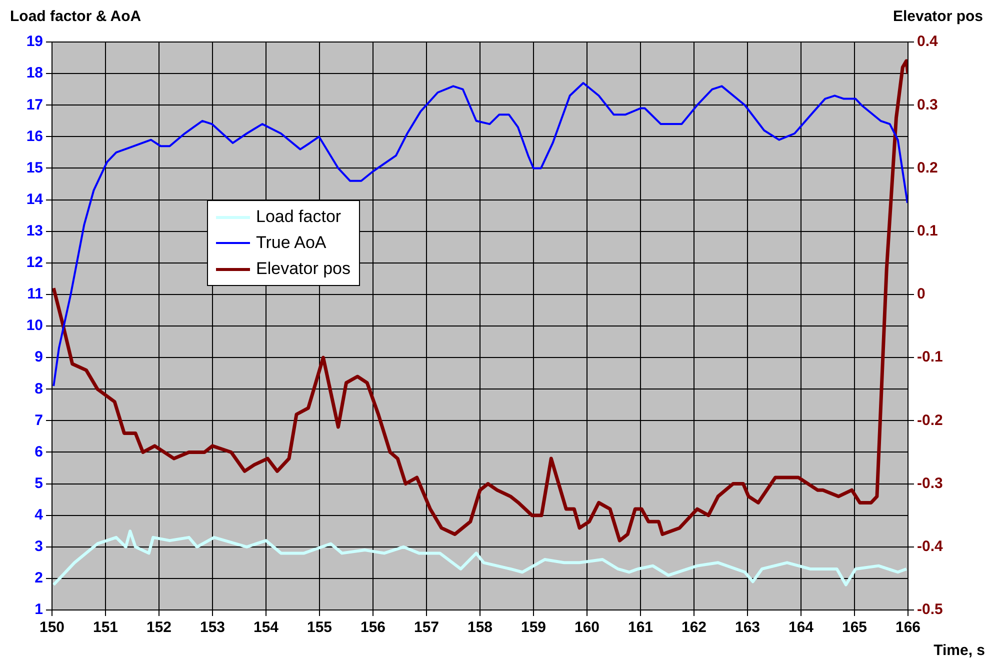 The width and height of the screenshot is (995, 661). I want to click on y-tick-label: 19, so click(34, 41).